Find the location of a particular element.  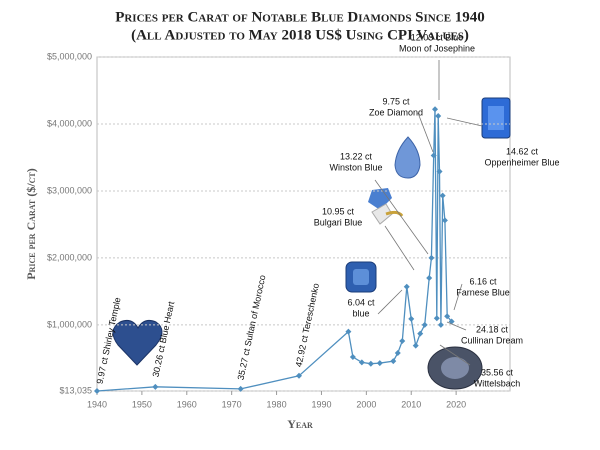

annotation: Wittelsbach is located at coordinates (497, 383).